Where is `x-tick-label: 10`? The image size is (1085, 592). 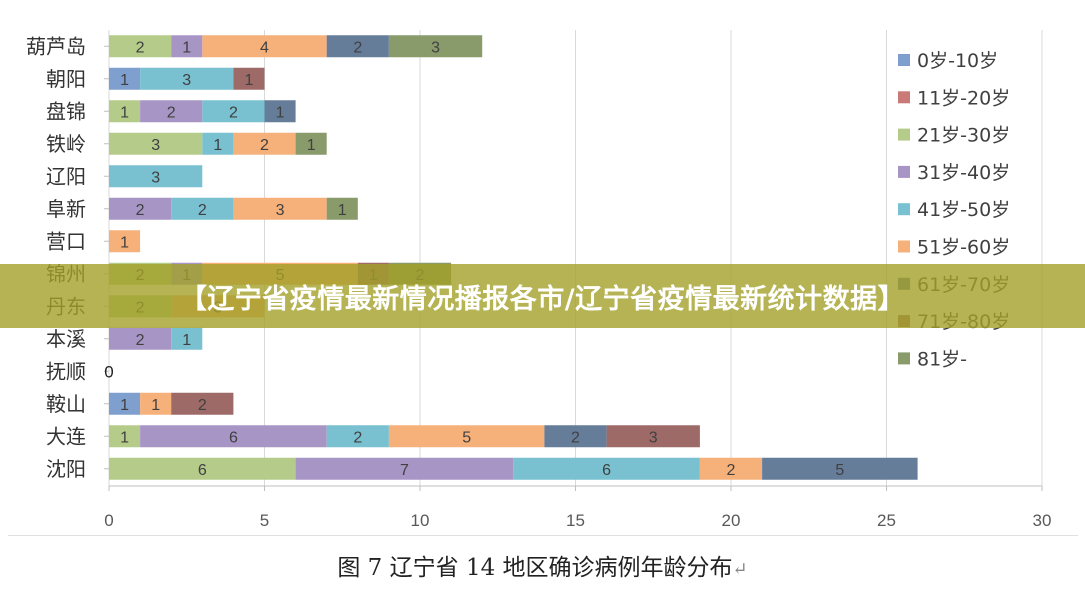
x-tick-label: 10 is located at coordinates (420, 520).